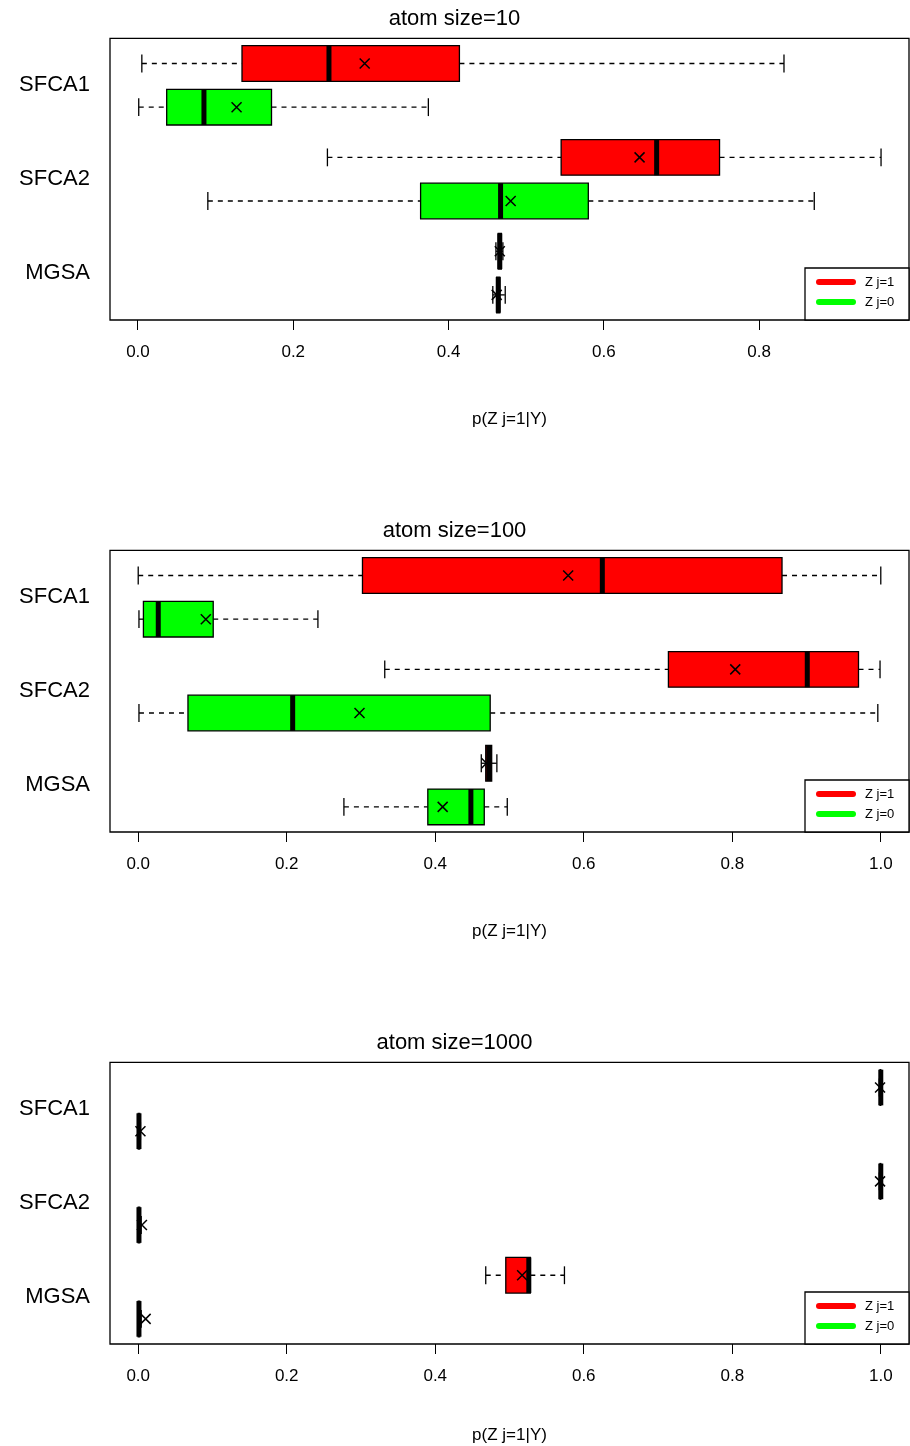 The image size is (910, 1446). Describe the element at coordinates (454, 530) in the screenshot. I see `chart-title: atom size=100` at that location.